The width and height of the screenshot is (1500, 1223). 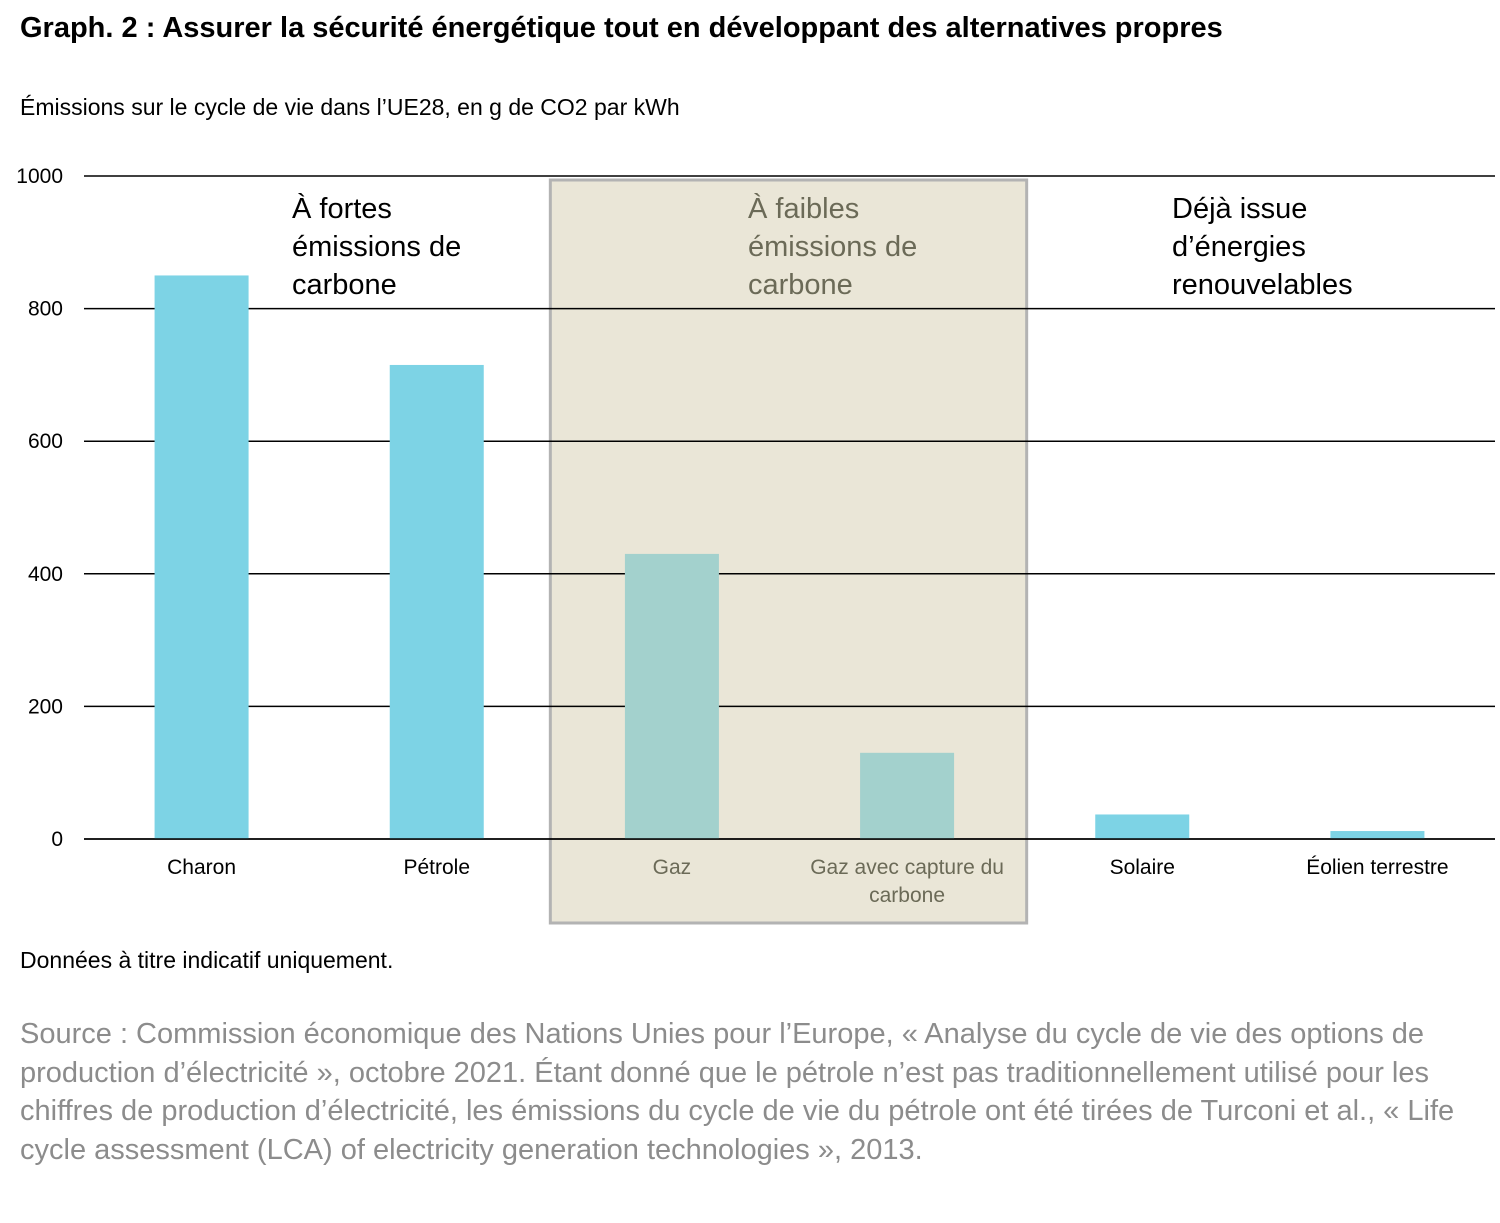 I want to click on y-tick-label: 0, so click(x=57, y=839).